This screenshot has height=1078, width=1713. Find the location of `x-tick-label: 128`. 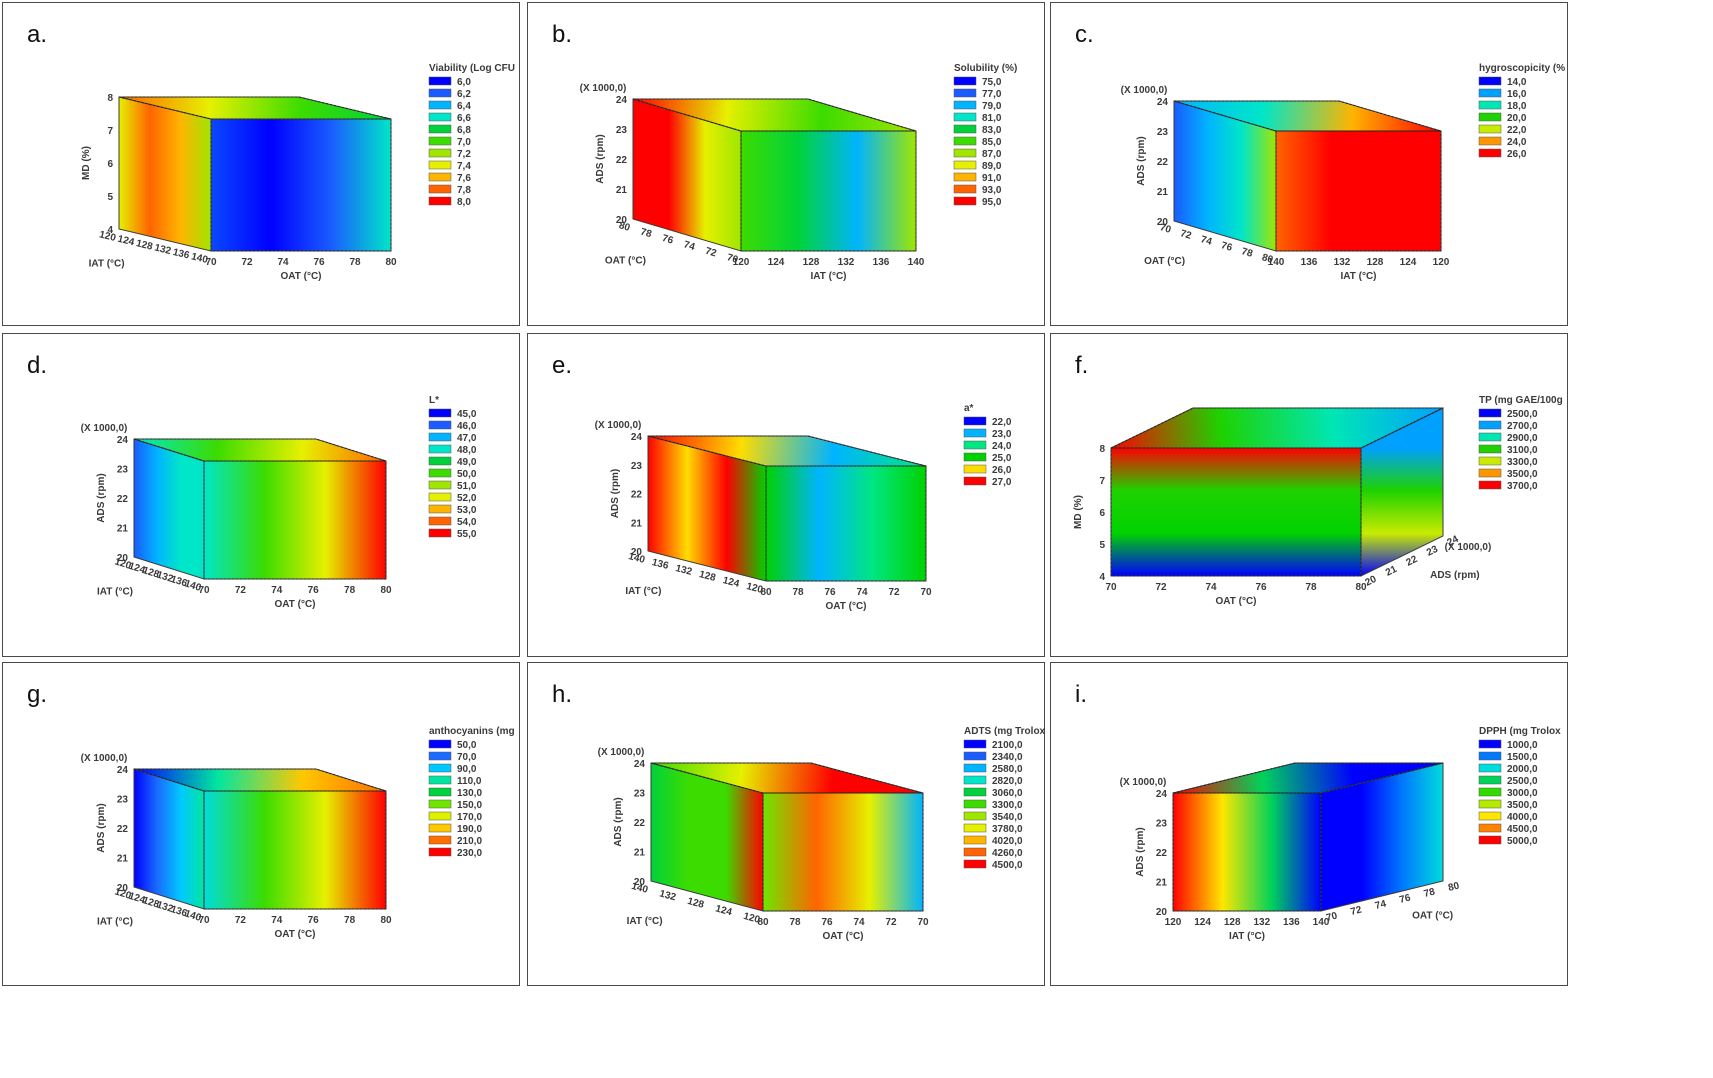

x-tick-label: 128 is located at coordinates (1232, 922).